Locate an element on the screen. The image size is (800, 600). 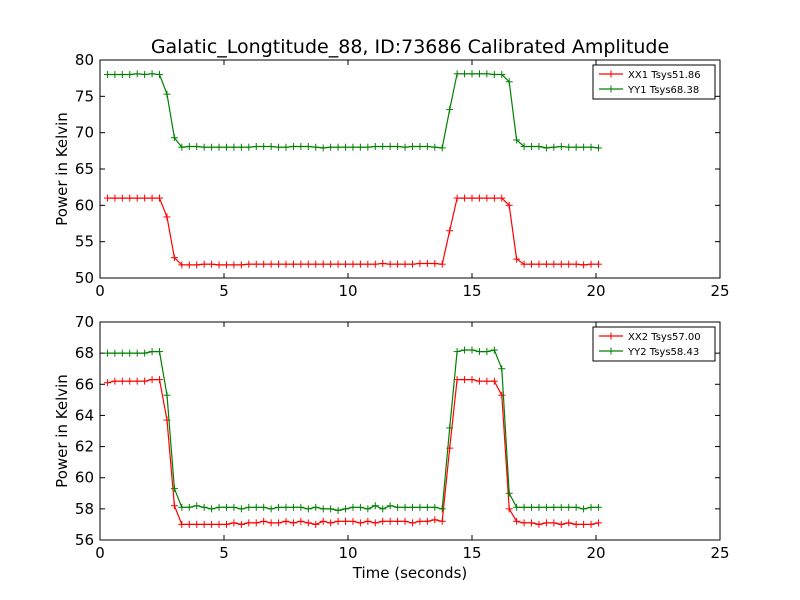
y-tick-label: 58 is located at coordinates (84, 509).